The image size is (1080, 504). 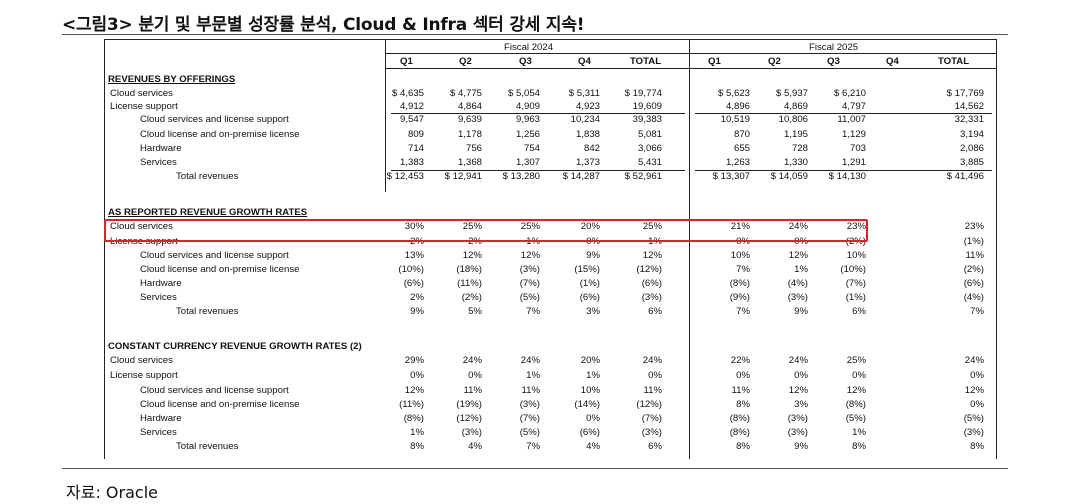 What do you see at coordinates (795, 106) in the screenshot?
I see `value-cell: 4,869` at bounding box center [795, 106].